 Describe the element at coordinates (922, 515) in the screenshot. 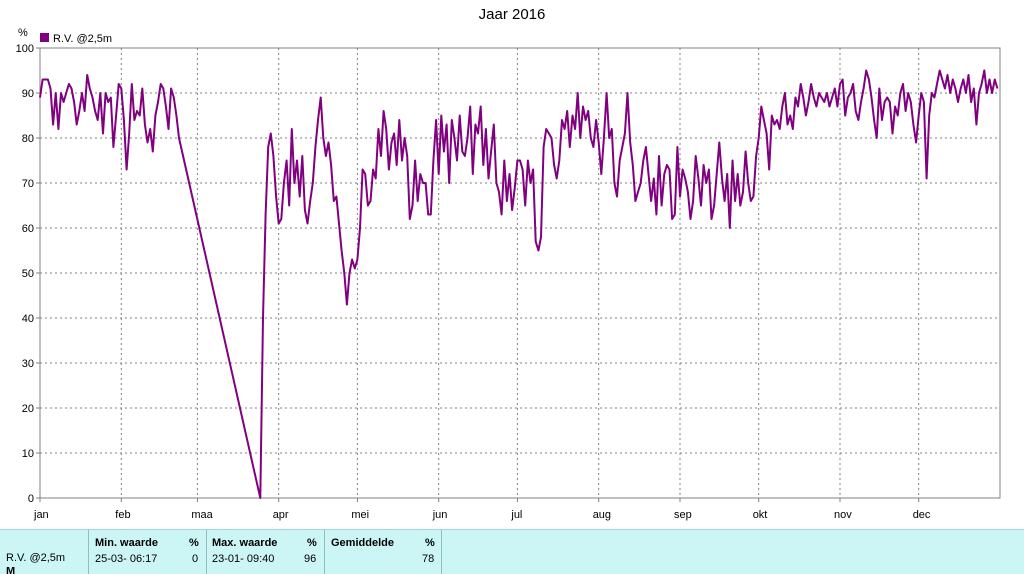

I see `x-tick-label: dec` at that location.